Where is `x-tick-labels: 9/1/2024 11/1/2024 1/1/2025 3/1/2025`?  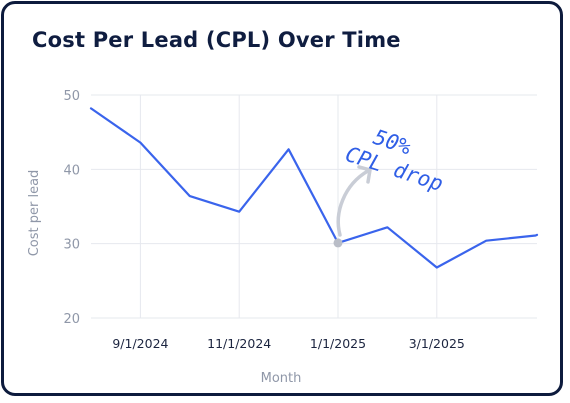
x-tick-labels: 9/1/2024 11/1/2024 1/1/2025 3/1/2025 is located at coordinates (288, 343).